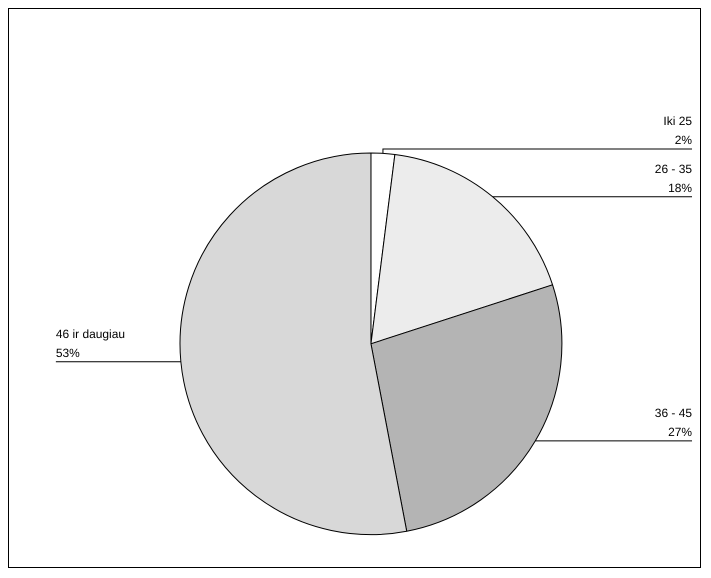 The height and width of the screenshot is (578, 711). What do you see at coordinates (68, 353) in the screenshot?
I see `data-label: 53%` at bounding box center [68, 353].